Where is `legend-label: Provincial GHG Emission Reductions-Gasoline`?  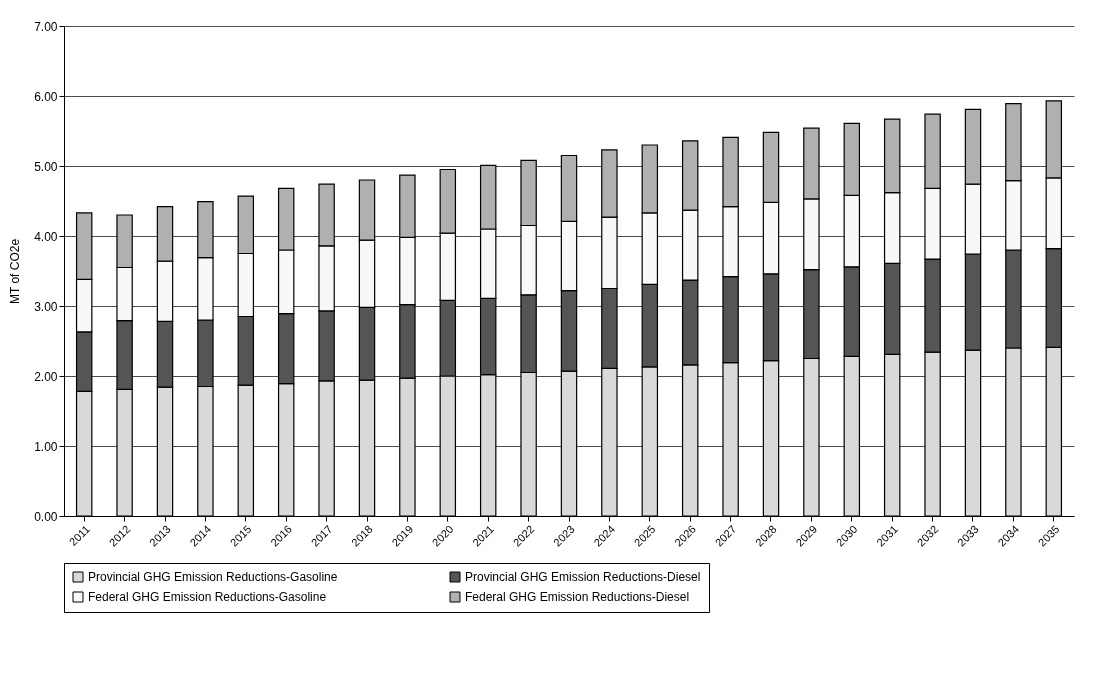 legend-label: Provincial GHG Emission Reductions-Gasoline is located at coordinates (213, 577).